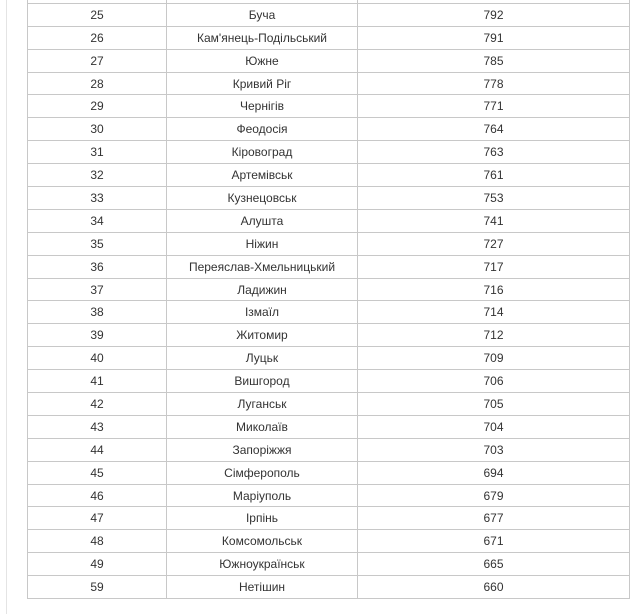  I want to click on table-row: 33 Кузнецовськ 753, so click(328, 198).